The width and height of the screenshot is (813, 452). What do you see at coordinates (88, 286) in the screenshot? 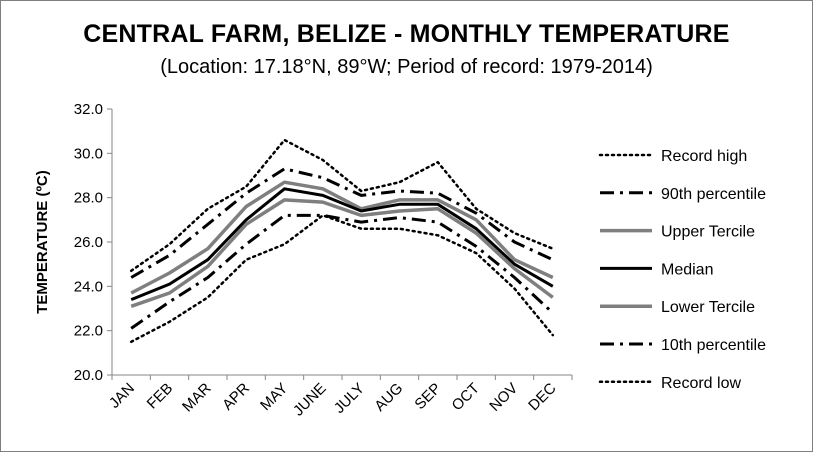
I see `y-tick-label: 24.0` at bounding box center [88, 286].